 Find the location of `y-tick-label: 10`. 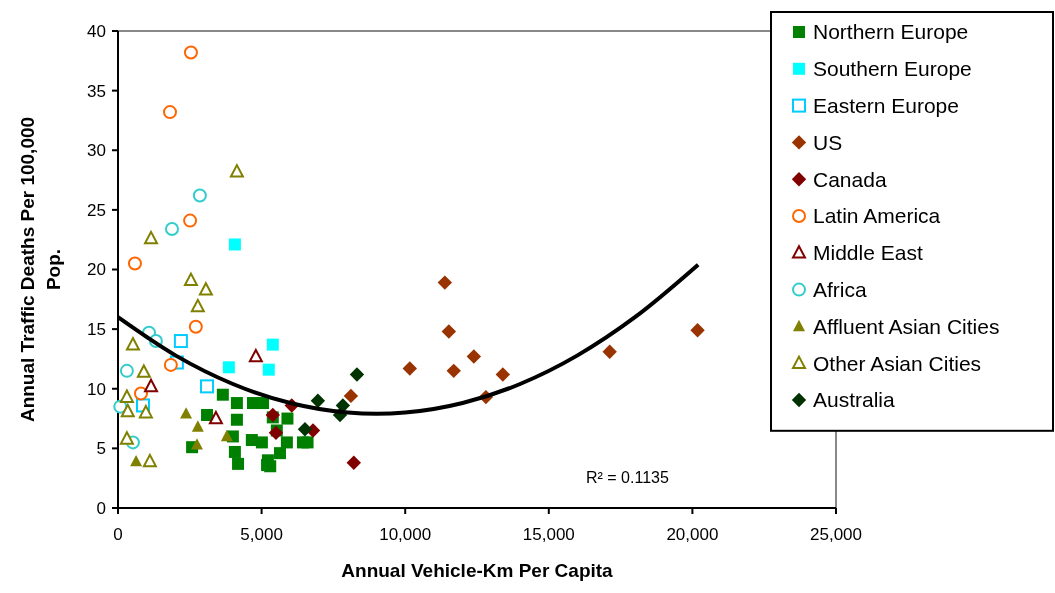

y-tick-label: 10 is located at coordinates (96, 389).